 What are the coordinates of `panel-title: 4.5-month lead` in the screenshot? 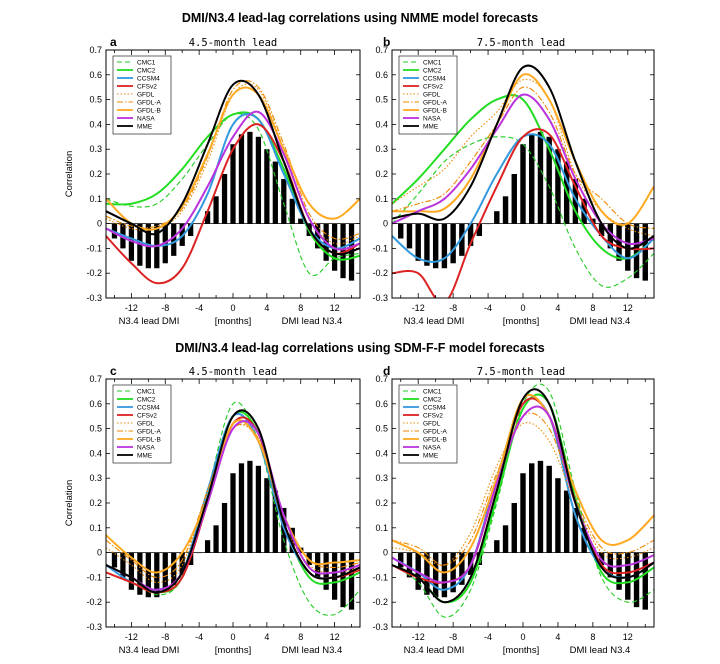 It's located at (233, 372).